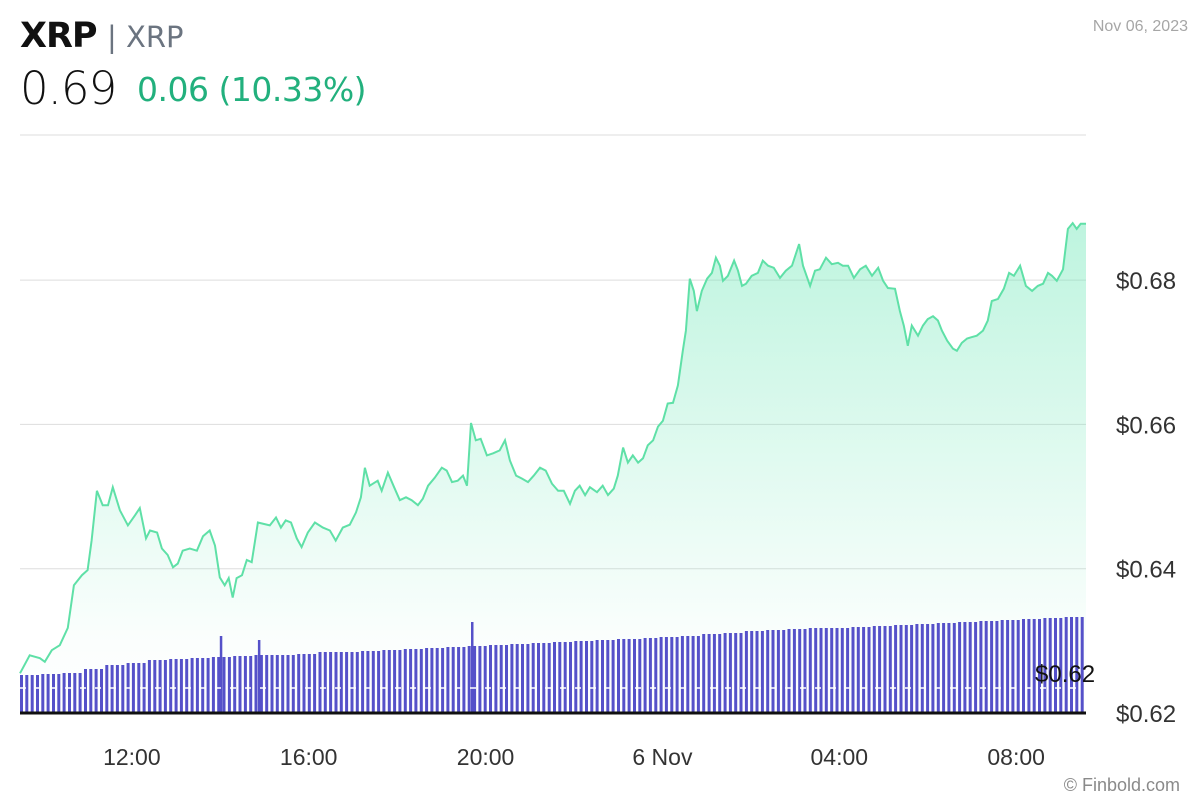  What do you see at coordinates (1146, 570) in the screenshot?
I see `y-tick-label: $0.64` at bounding box center [1146, 570].